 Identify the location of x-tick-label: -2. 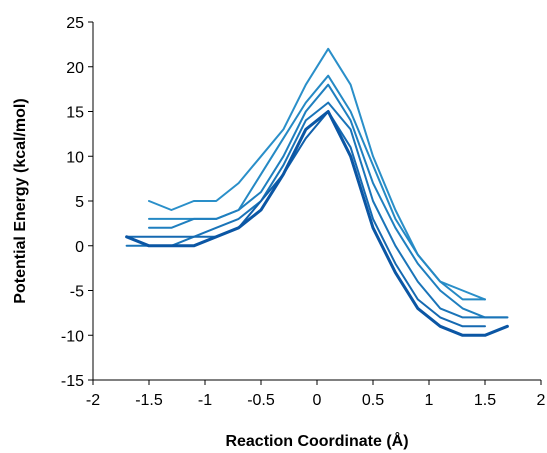
(93, 400).